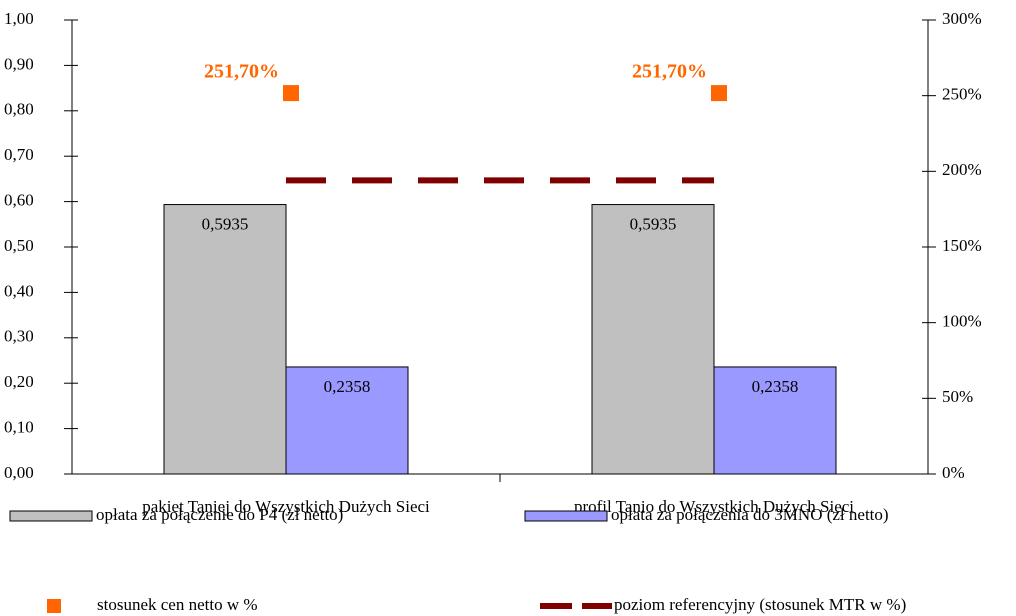  What do you see at coordinates (953, 472) in the screenshot?
I see `y2-tick-label: 0%` at bounding box center [953, 472].